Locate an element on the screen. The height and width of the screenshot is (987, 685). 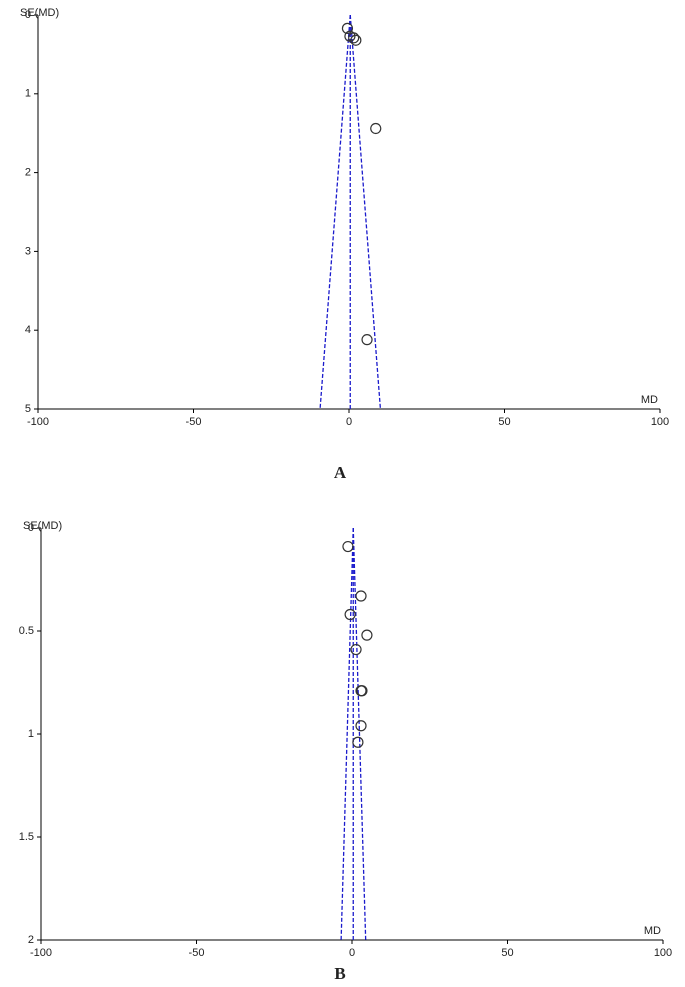
y-tick-label: 4 is located at coordinates (28, 330).